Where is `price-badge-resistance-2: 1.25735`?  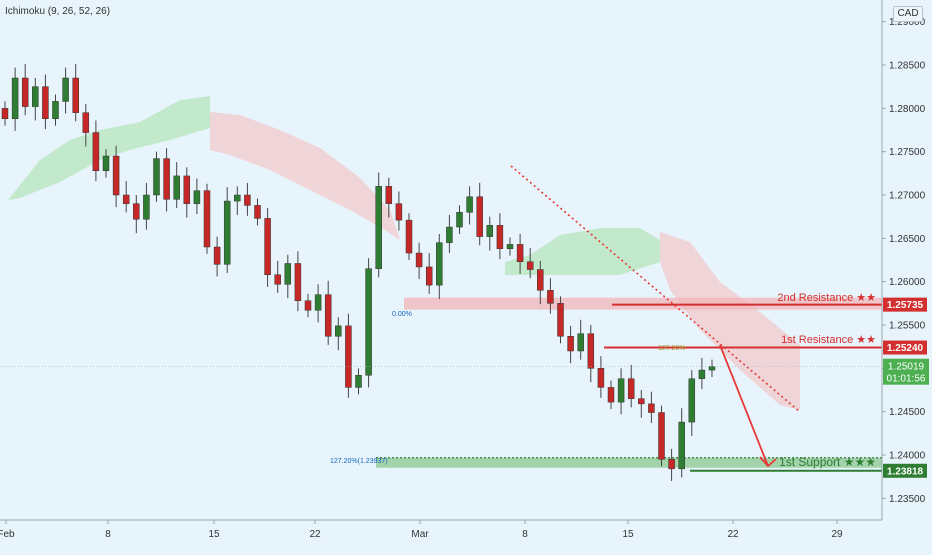
price-badge-resistance-2: 1.25735 is located at coordinates (905, 305).